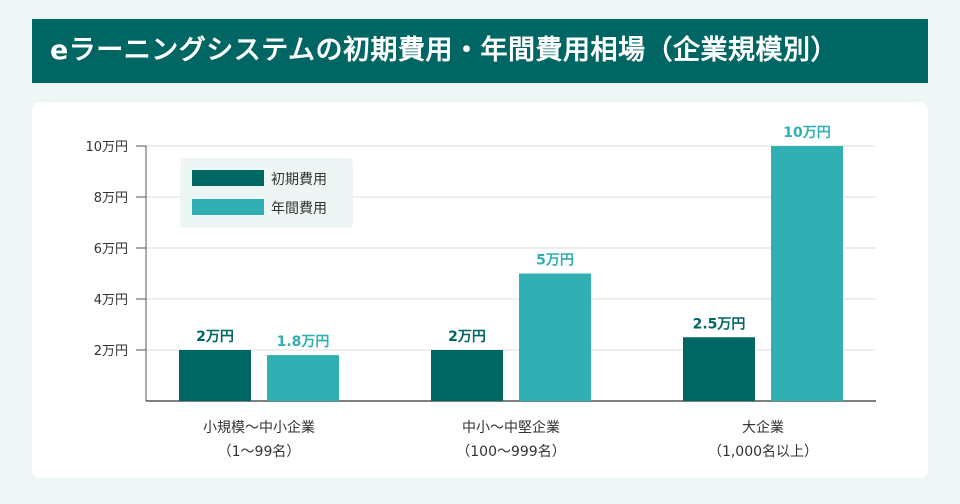 Image resolution: width=960 pixels, height=504 pixels. I want to click on y-tick-label: 10万円, so click(106, 147).